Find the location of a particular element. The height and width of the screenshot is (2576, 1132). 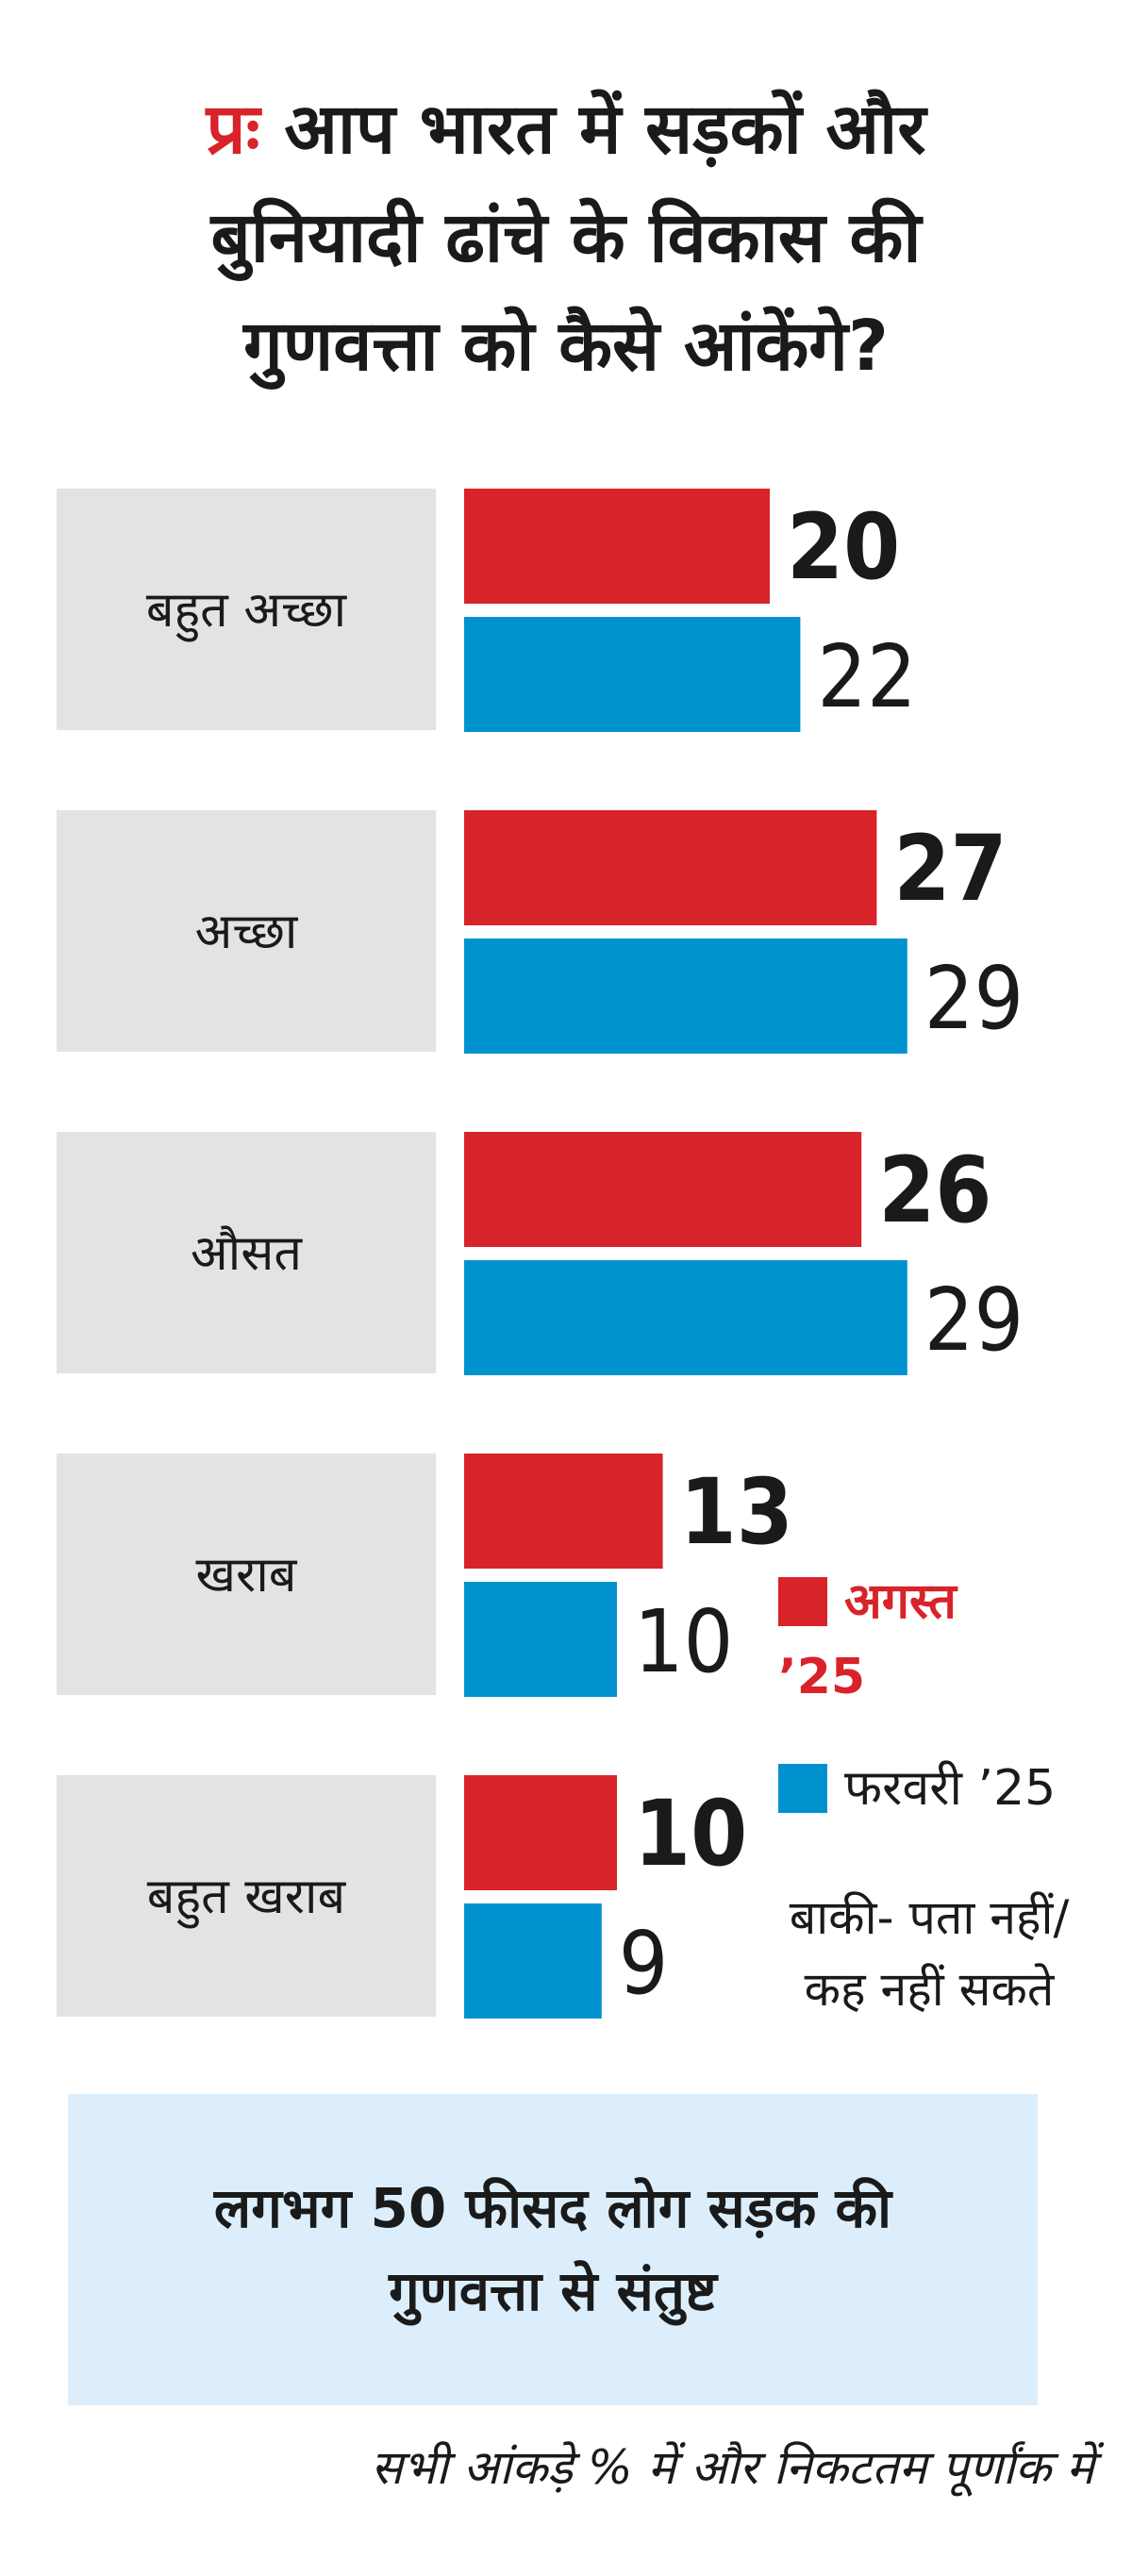

value-label-february: 9 is located at coordinates (644, 1963).